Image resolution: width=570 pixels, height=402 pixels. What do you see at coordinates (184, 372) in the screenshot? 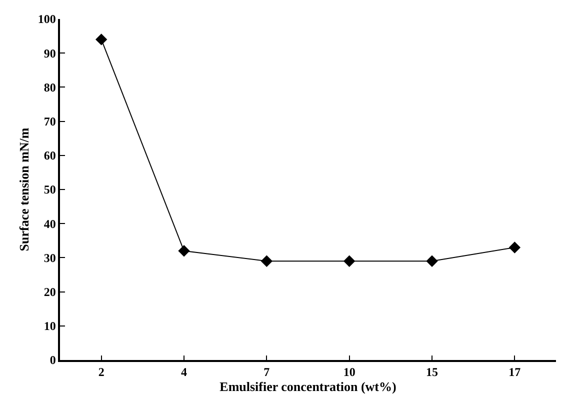
I see `x-tick-label: 4` at bounding box center [184, 372].